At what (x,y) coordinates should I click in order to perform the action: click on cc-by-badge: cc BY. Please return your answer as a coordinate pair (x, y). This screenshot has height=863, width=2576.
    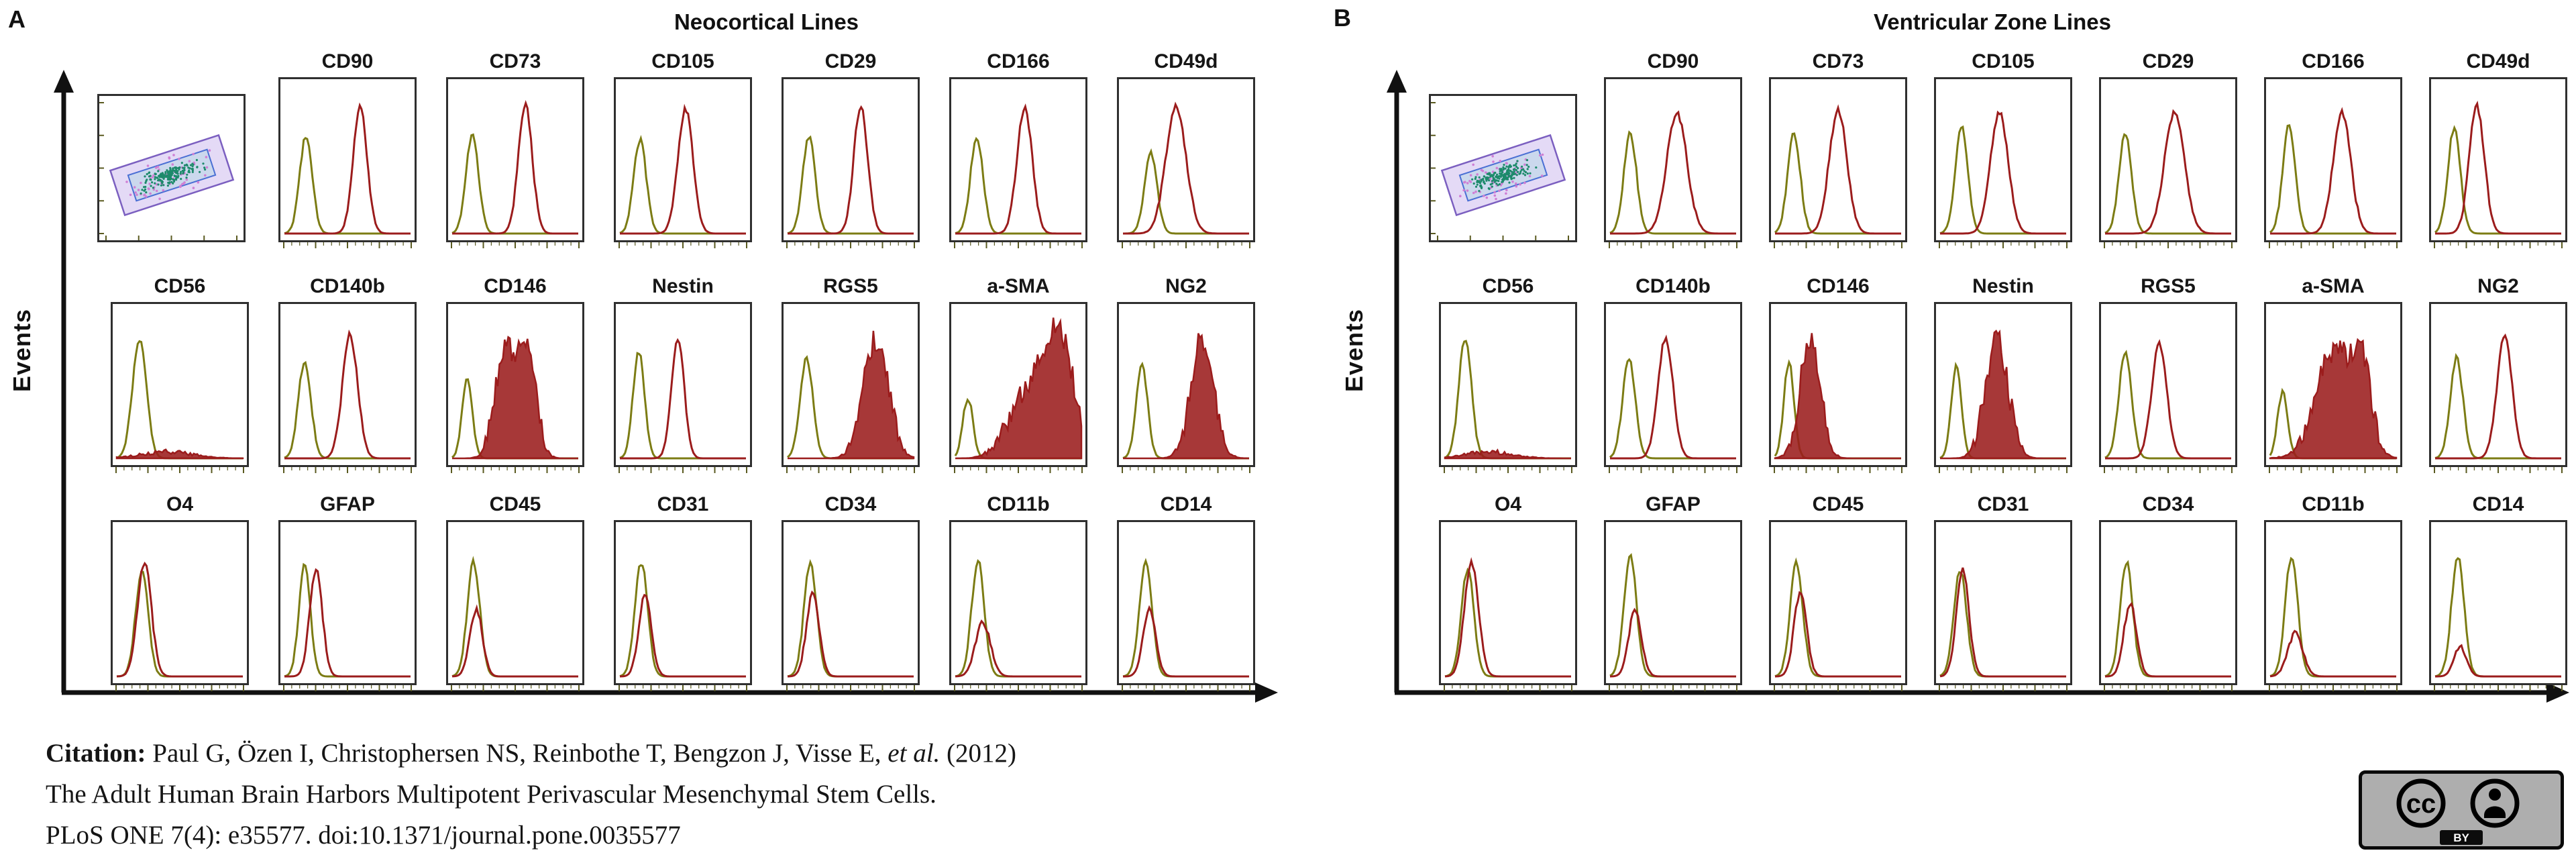
    Looking at the image, I should click on (2461, 810).